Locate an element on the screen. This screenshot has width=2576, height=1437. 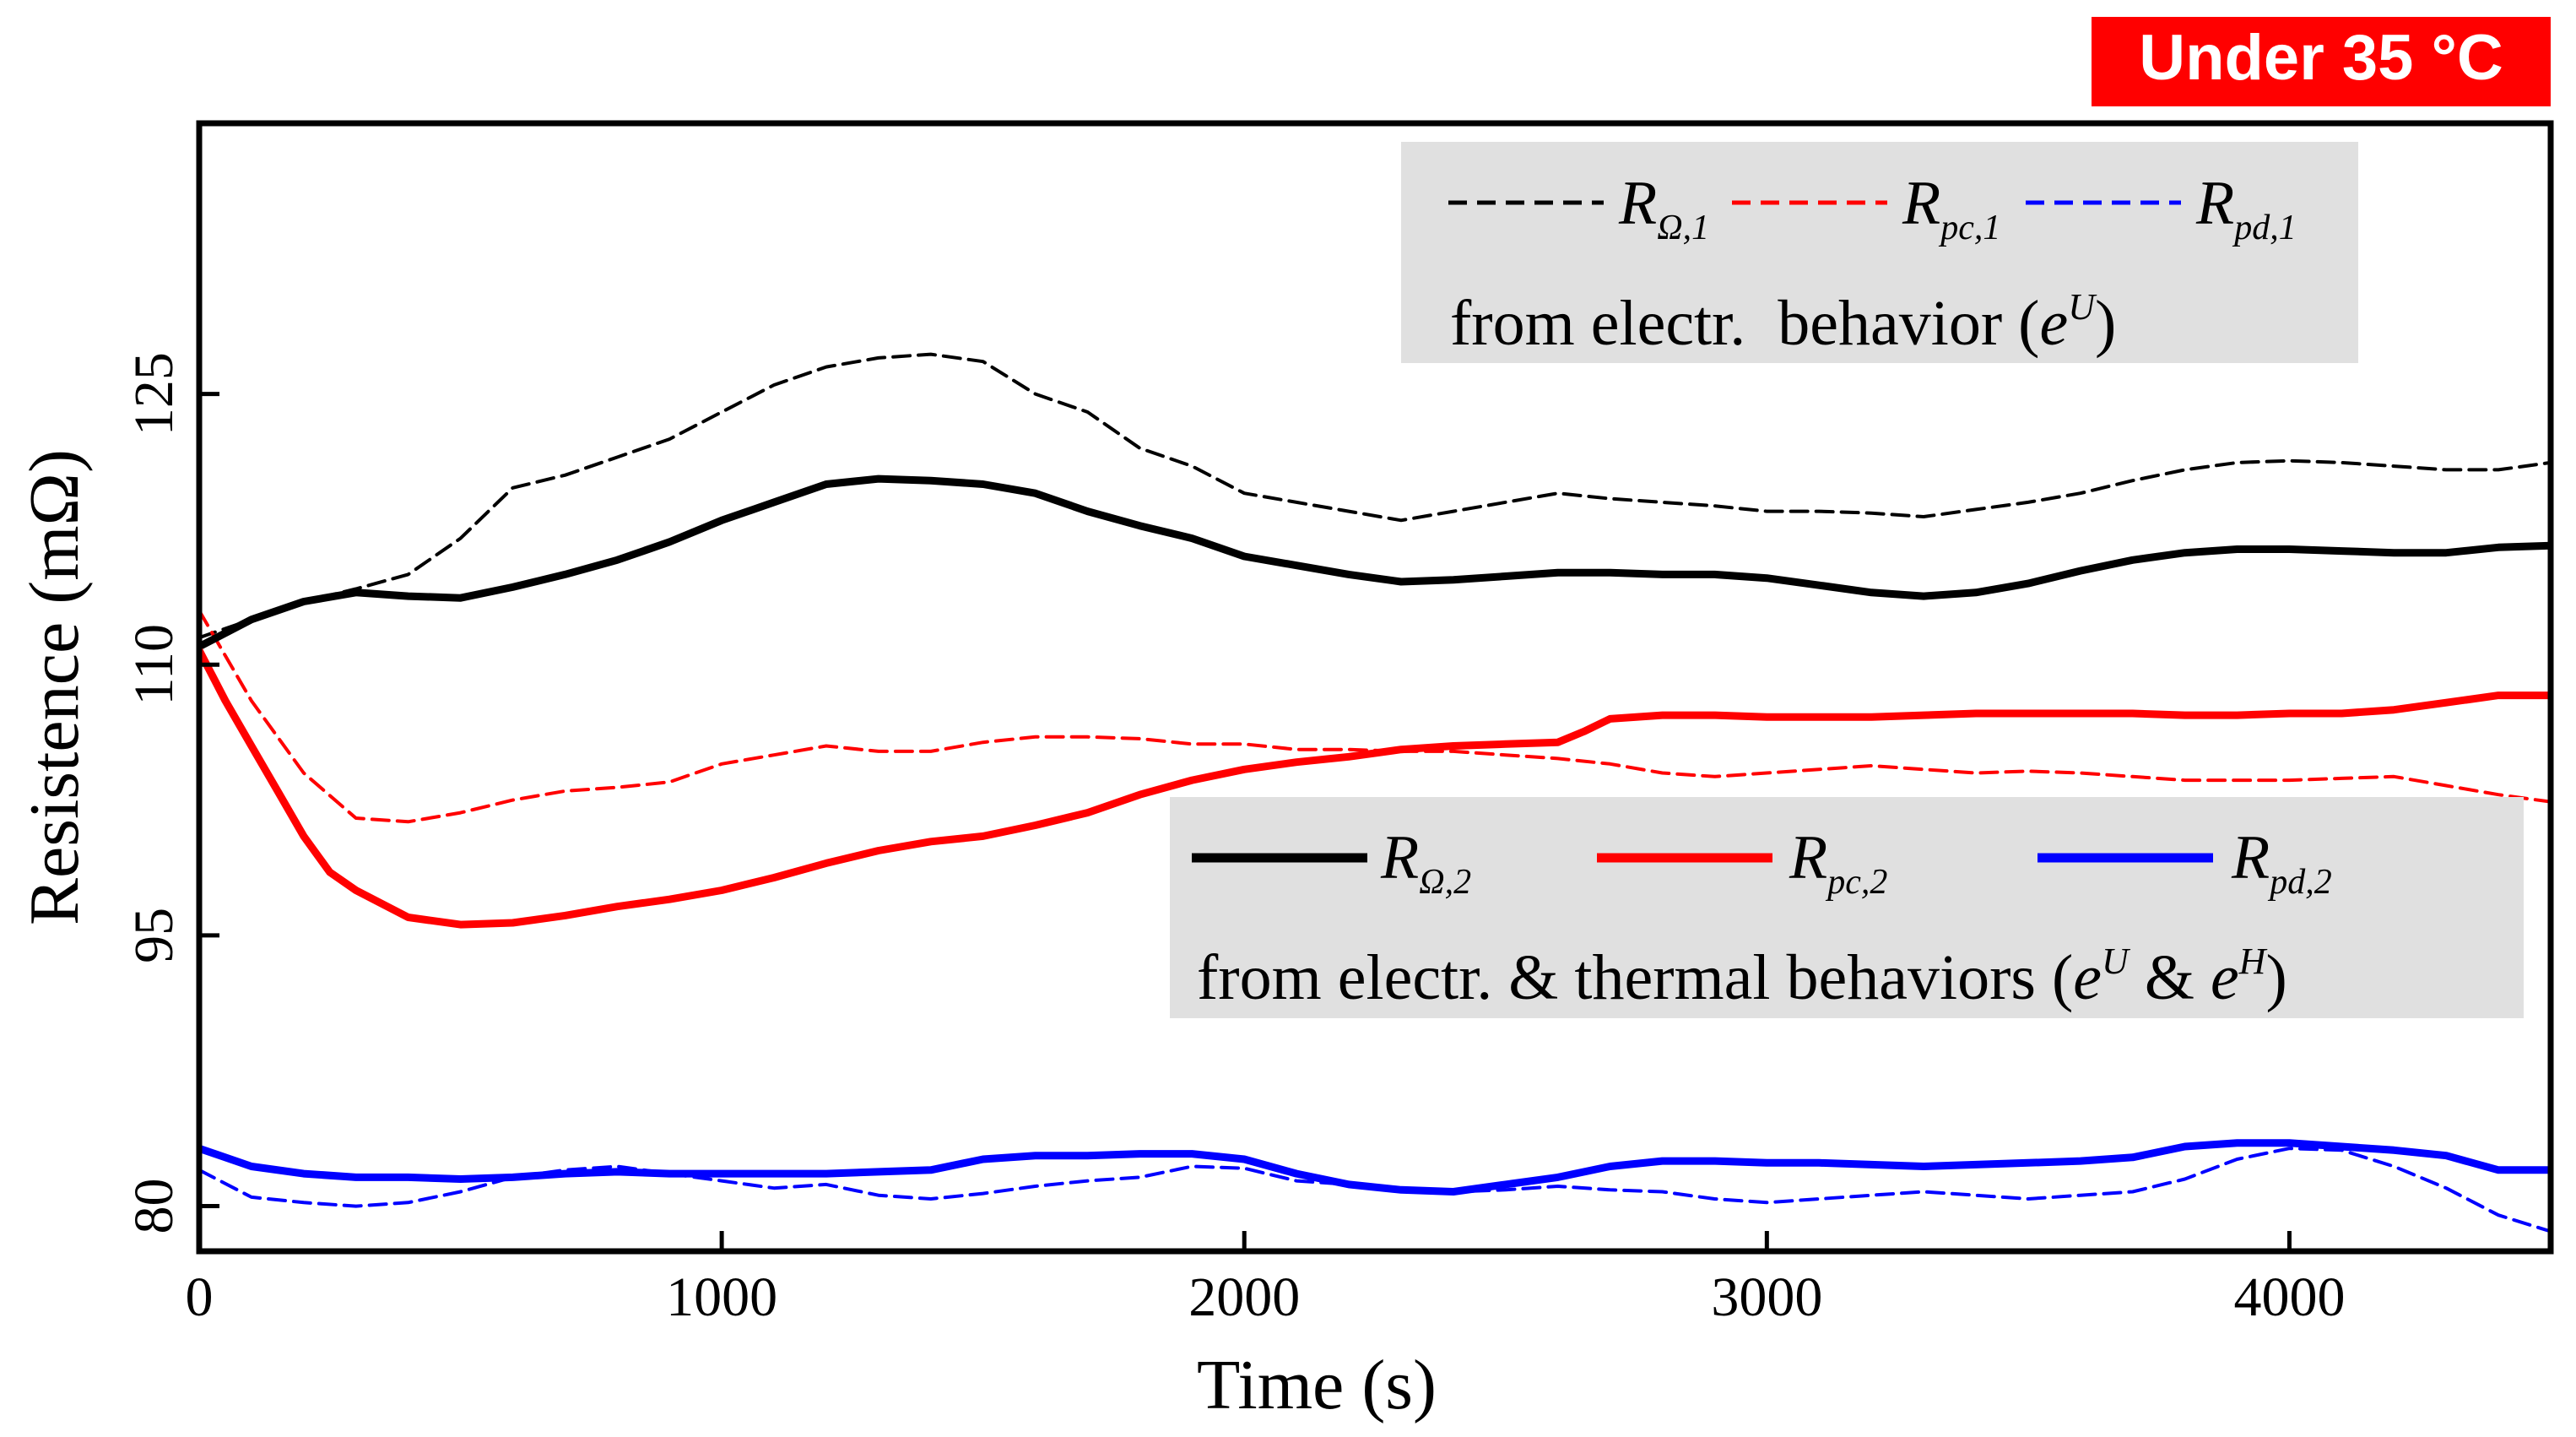
legend-label-r-pc-1: Rpc,1 is located at coordinates (1951, 208).